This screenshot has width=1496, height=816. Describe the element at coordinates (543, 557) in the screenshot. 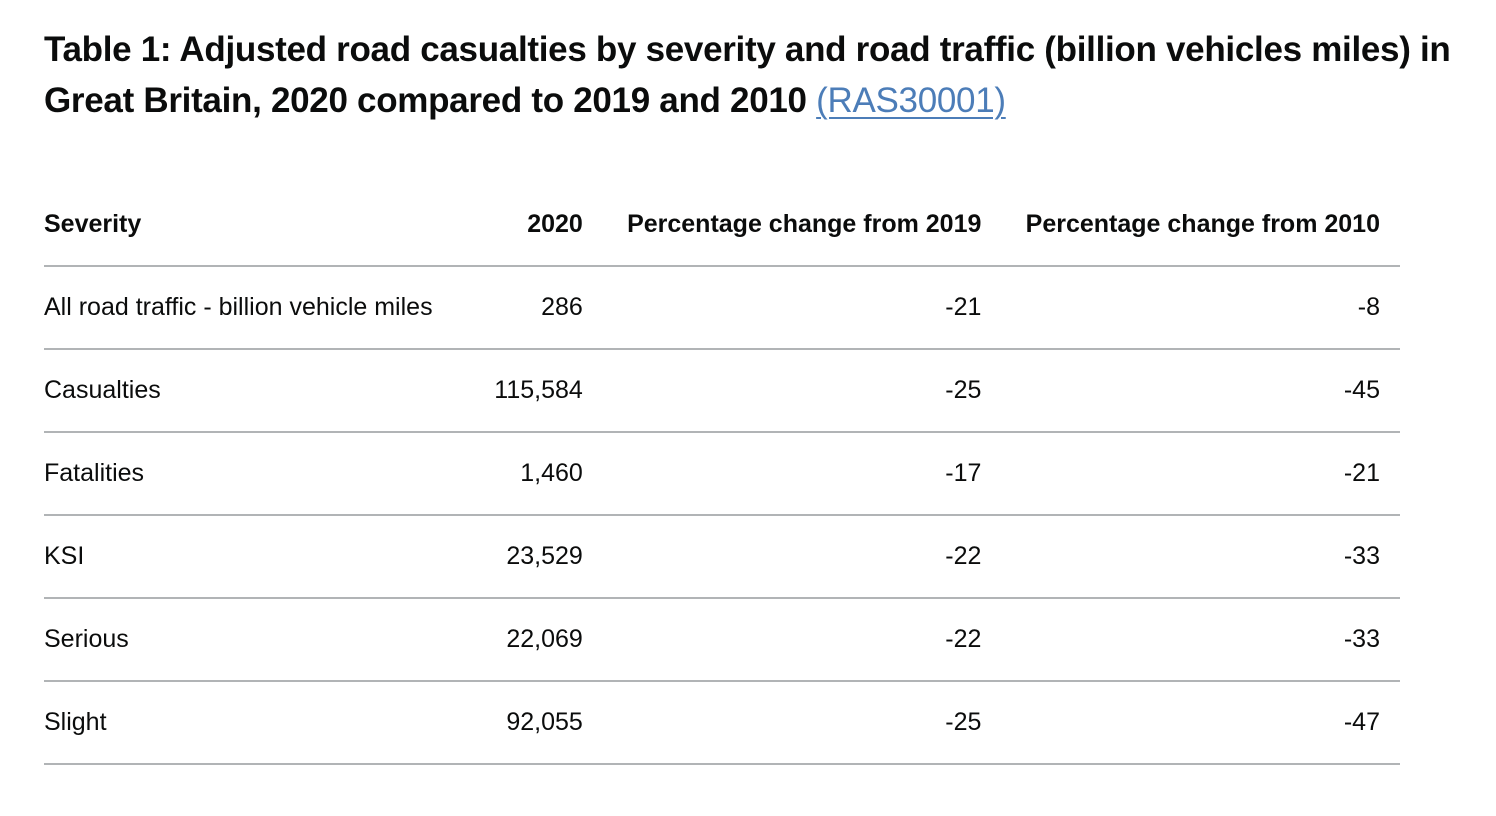

I see `value-2020-cell: 23,529` at that location.